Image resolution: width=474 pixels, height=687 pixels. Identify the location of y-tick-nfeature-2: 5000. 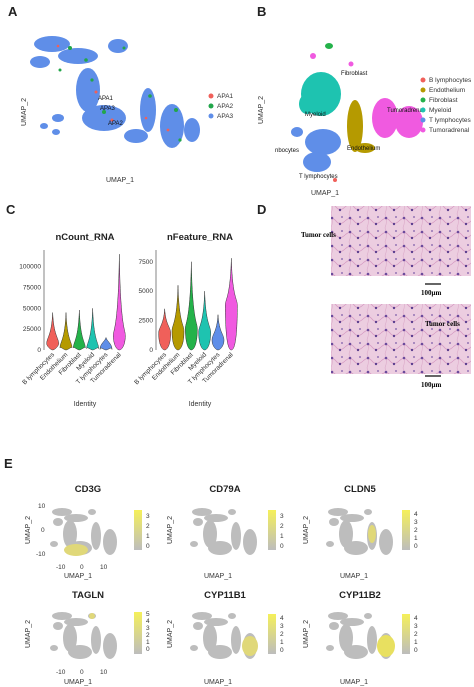
(146, 291).